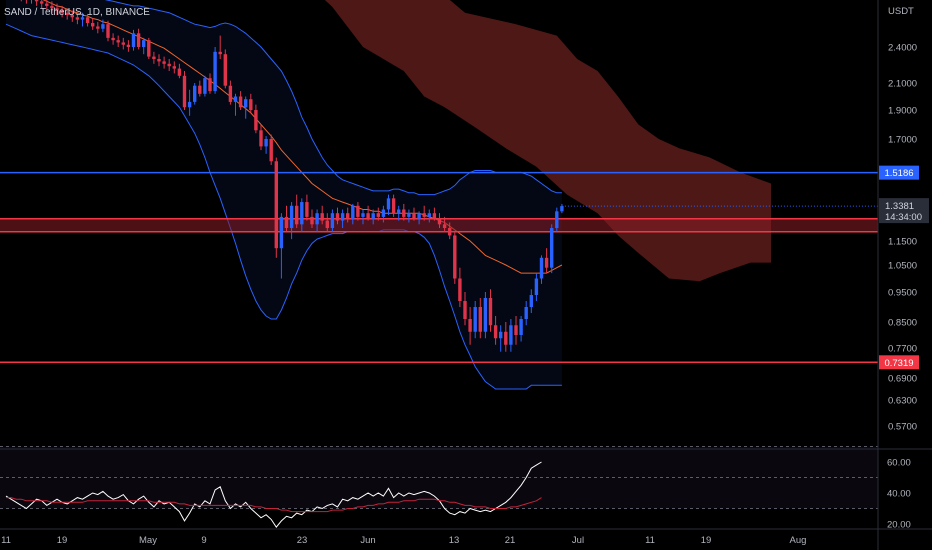  Describe the element at coordinates (902, 140) in the screenshot. I see `price-tick-8: 1.7000` at that location.